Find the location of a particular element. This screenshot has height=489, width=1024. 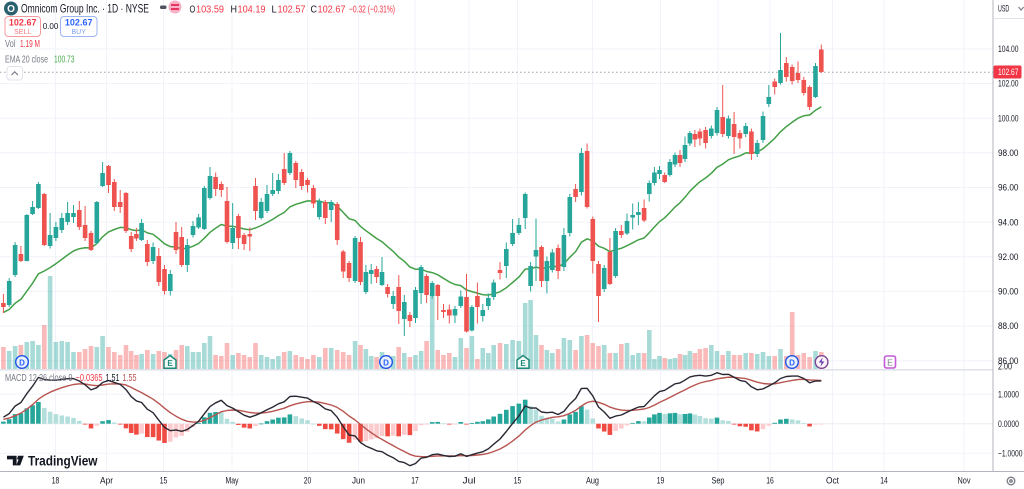

svg-text: 0.0000 is located at coordinates (1008, 424).